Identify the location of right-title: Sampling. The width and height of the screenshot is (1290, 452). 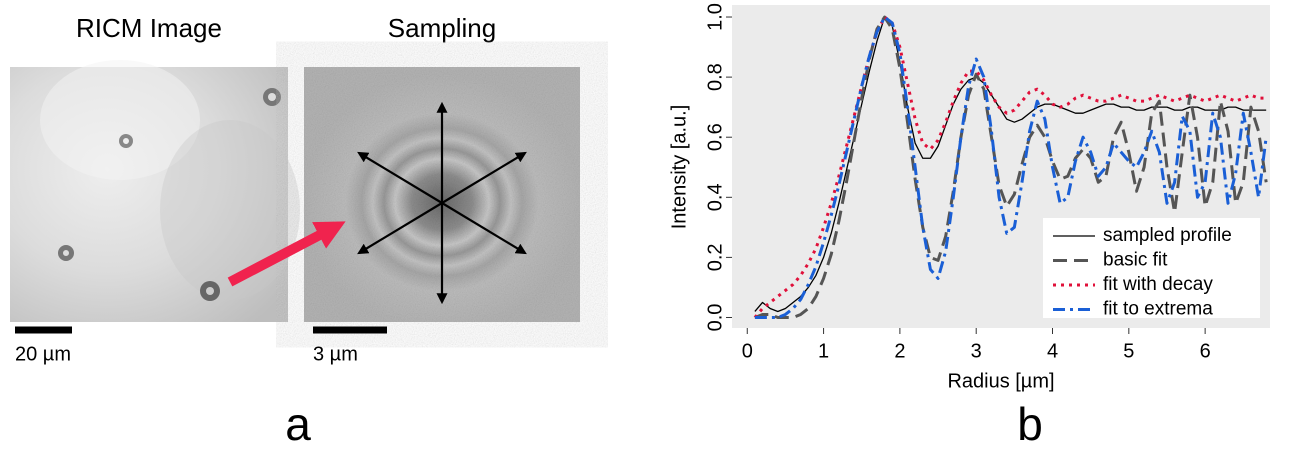
(442, 28).